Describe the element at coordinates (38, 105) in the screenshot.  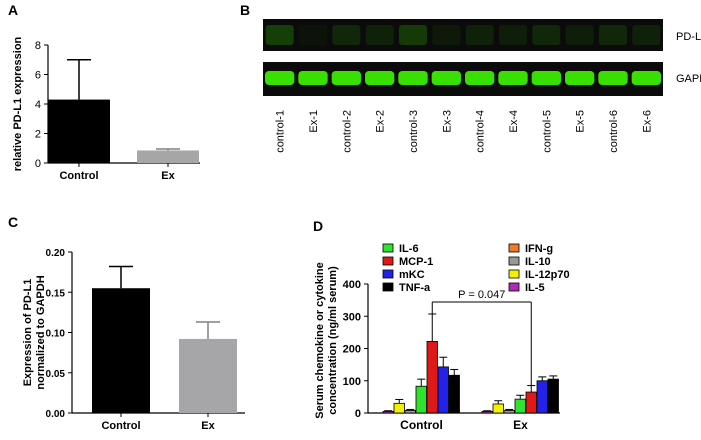
I see `panel-a-y-tick-label: 4` at that location.